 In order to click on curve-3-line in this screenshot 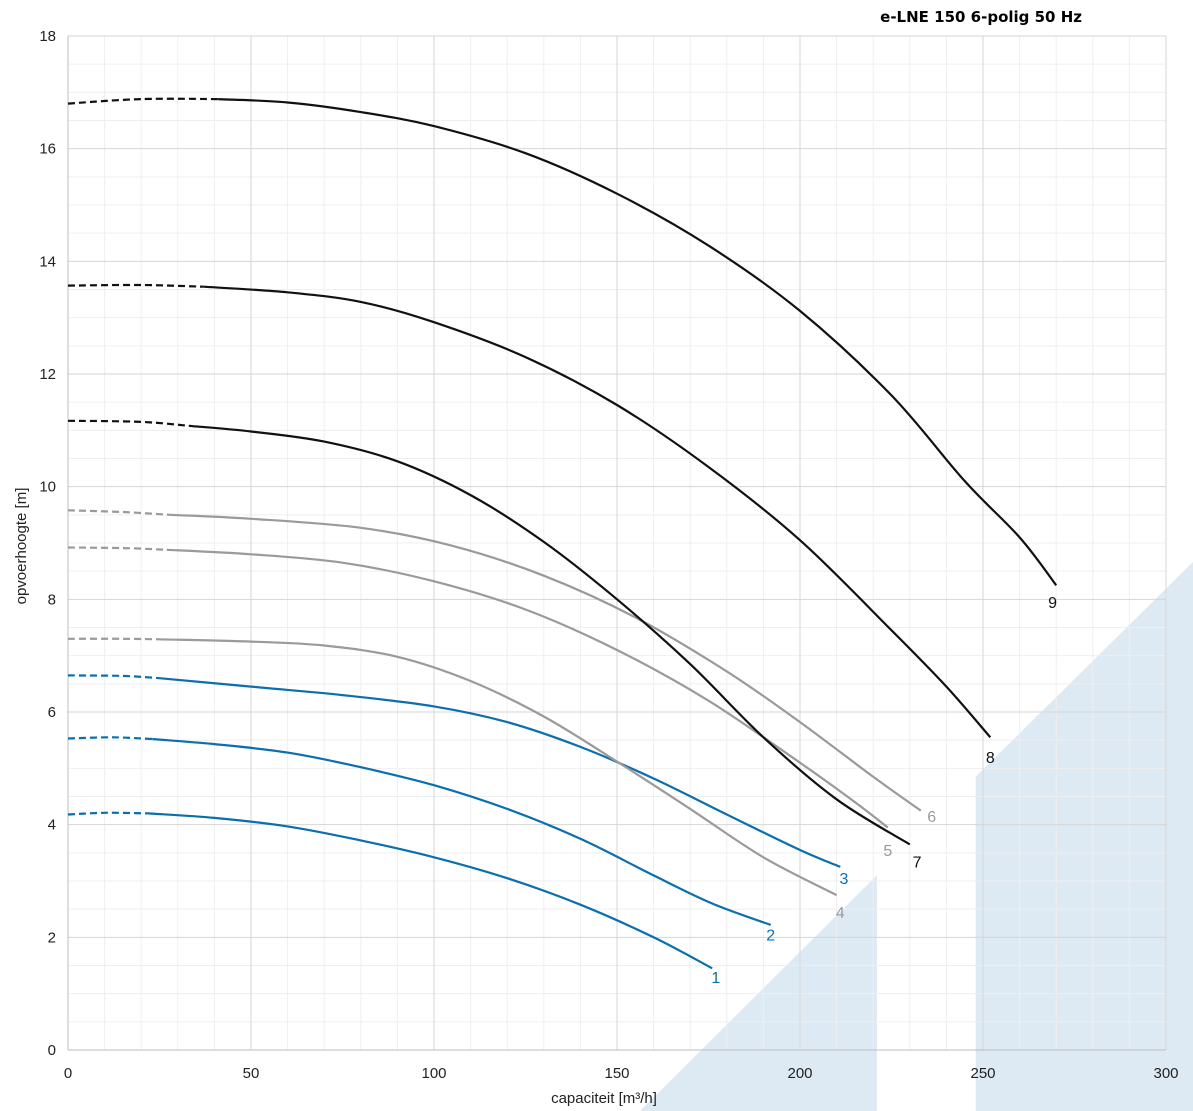, I will do `click(500, 772)`.